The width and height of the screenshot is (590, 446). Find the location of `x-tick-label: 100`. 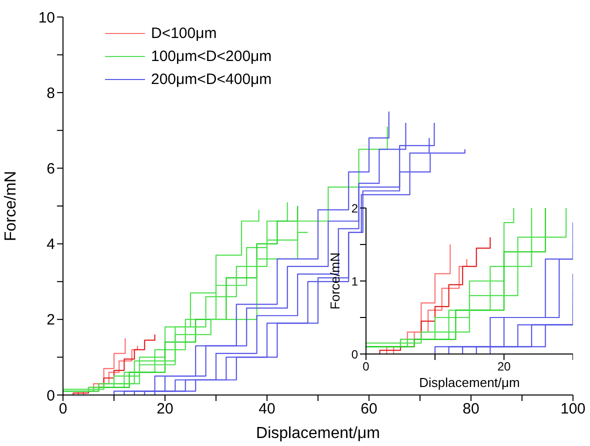

x-tick-label: 100 is located at coordinates (573, 409).